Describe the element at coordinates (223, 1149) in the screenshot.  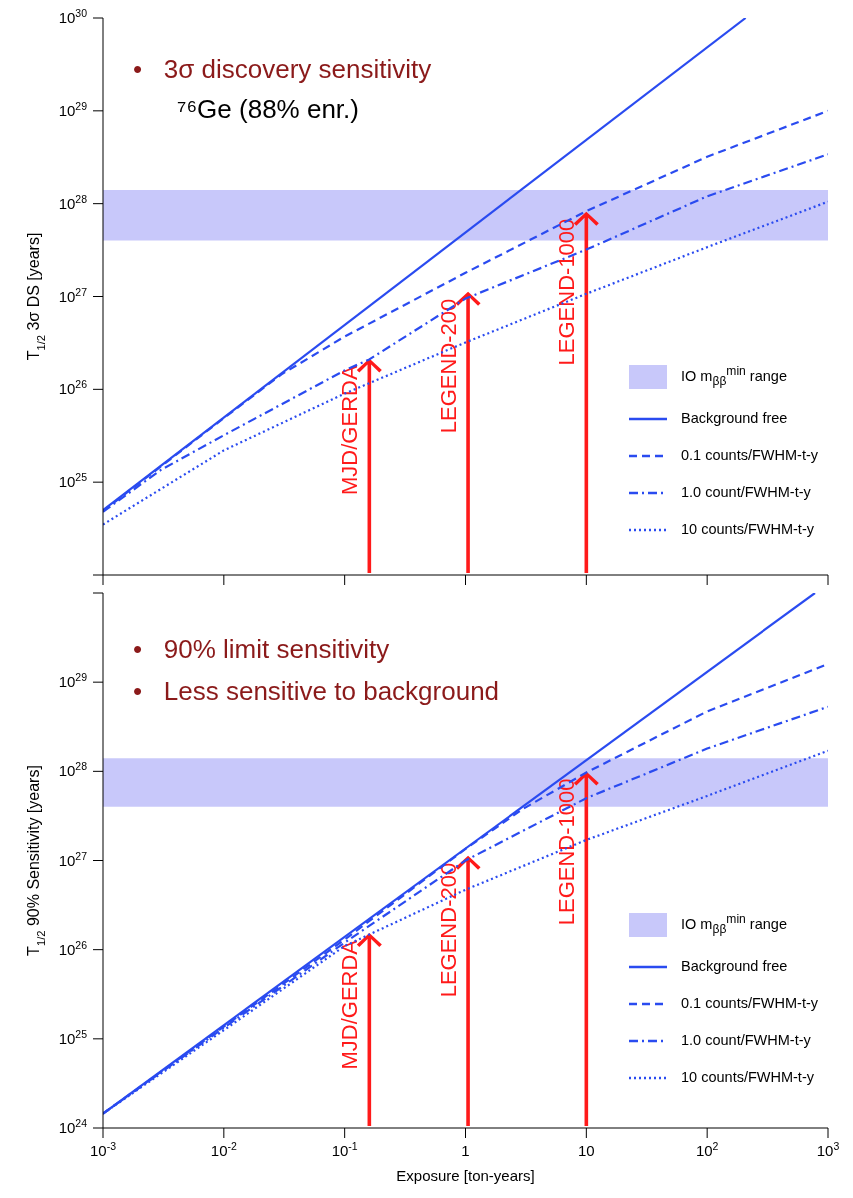
I see `x-tick-label: 10$^{-2}$` at that location.